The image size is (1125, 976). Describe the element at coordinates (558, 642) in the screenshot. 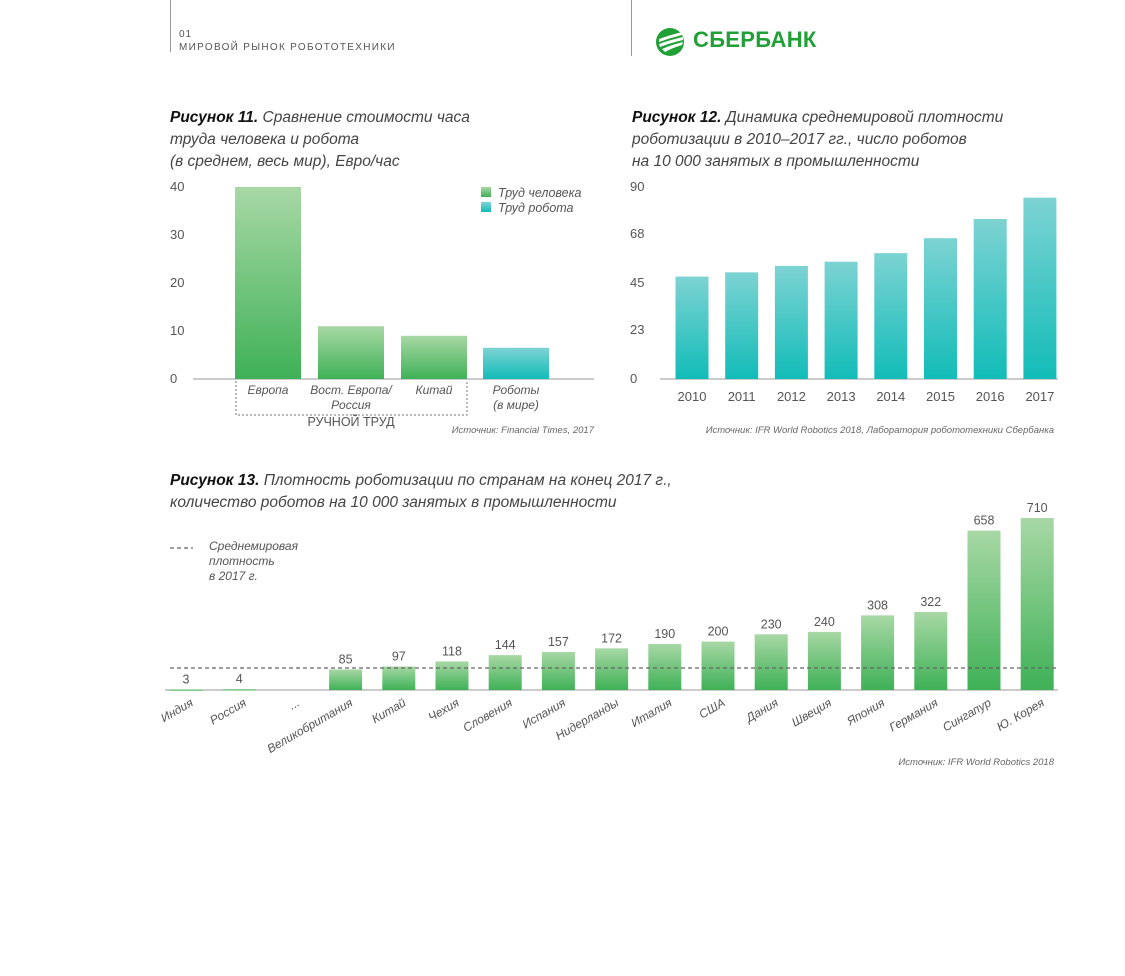

I see `fig13-value-label: 157` at that location.